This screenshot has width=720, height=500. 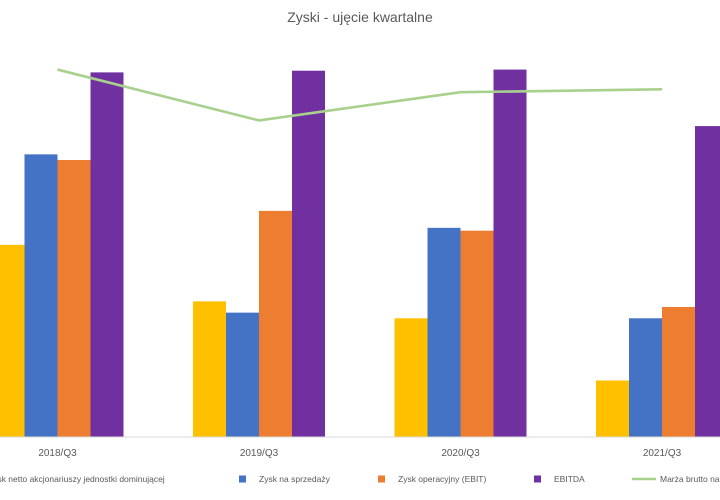 What do you see at coordinates (442, 479) in the screenshot?
I see `legend-label-2: Zysk operacyjny (EBIT)` at bounding box center [442, 479].